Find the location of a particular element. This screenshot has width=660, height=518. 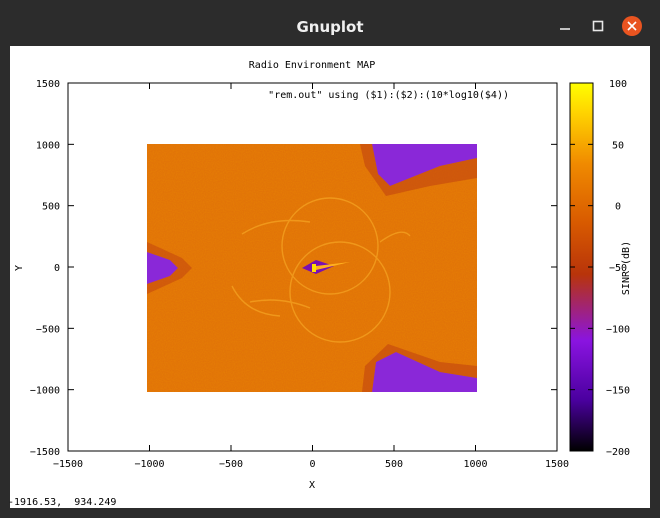

x-tick-label: −1000 is located at coordinates (149, 464).